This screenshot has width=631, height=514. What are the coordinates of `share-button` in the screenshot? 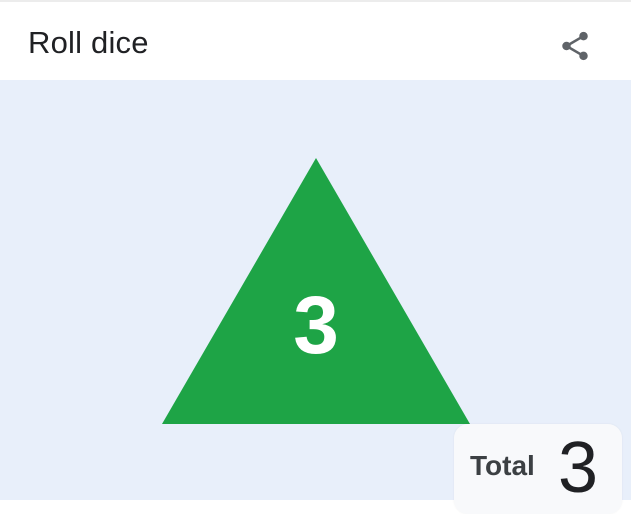 It's located at (575, 46).